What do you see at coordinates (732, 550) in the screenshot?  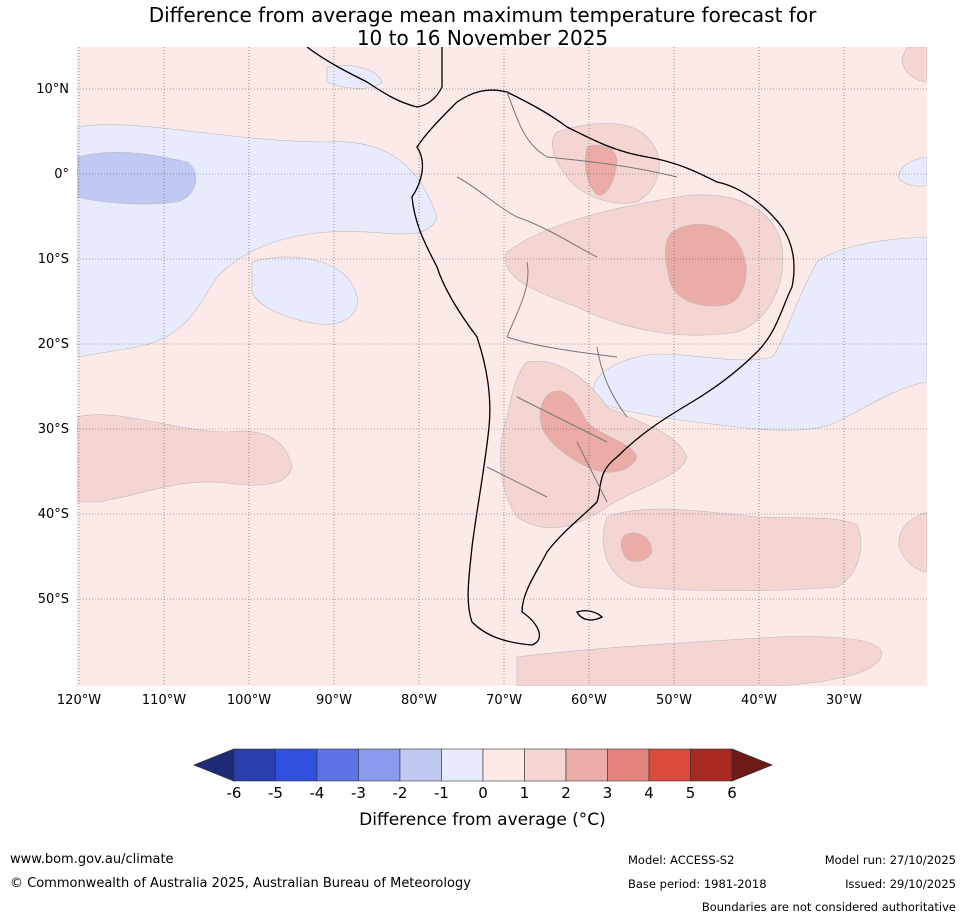 I see `anomaly-region-warm-southatlantic` at bounding box center [732, 550].